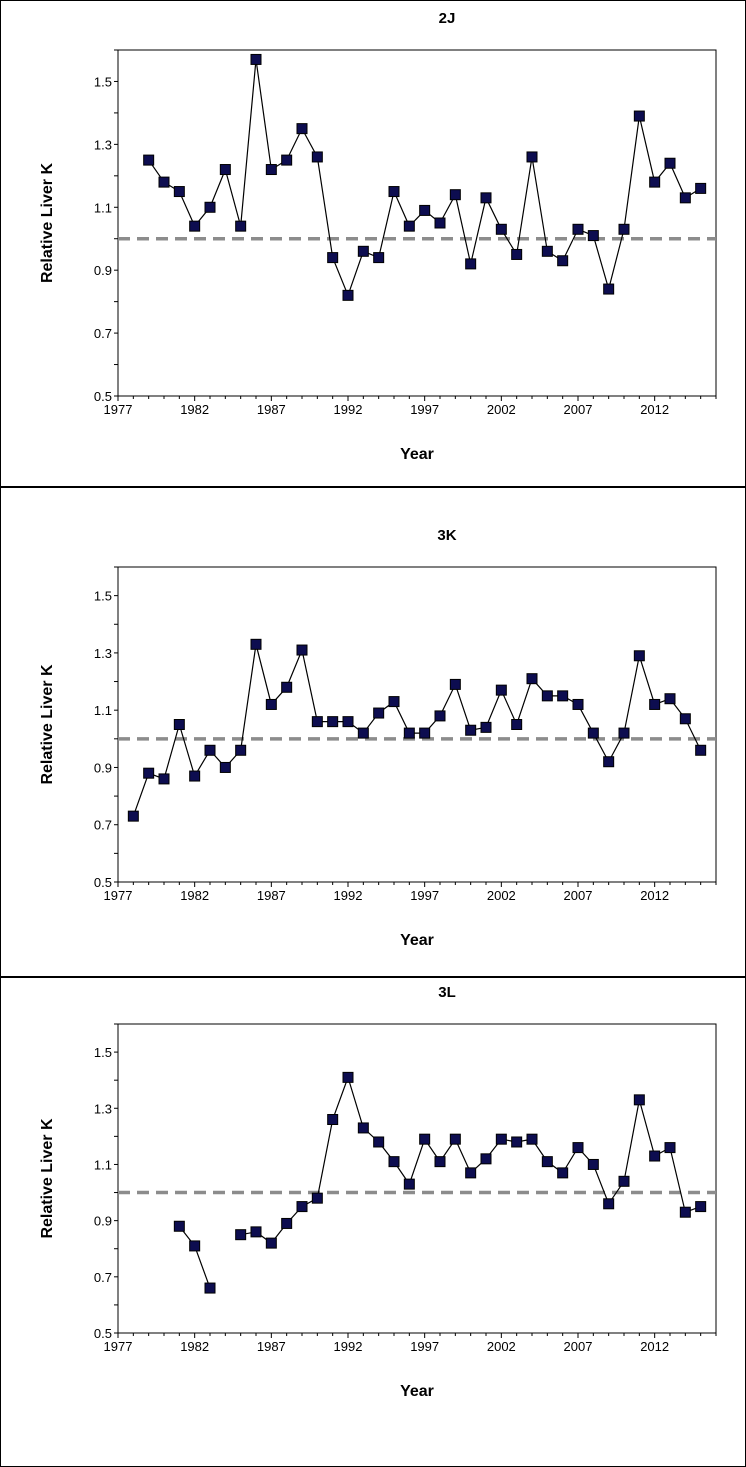 This screenshot has height=1467, width=746. I want to click on y-tick-label: 1.1, so click(103, 207).